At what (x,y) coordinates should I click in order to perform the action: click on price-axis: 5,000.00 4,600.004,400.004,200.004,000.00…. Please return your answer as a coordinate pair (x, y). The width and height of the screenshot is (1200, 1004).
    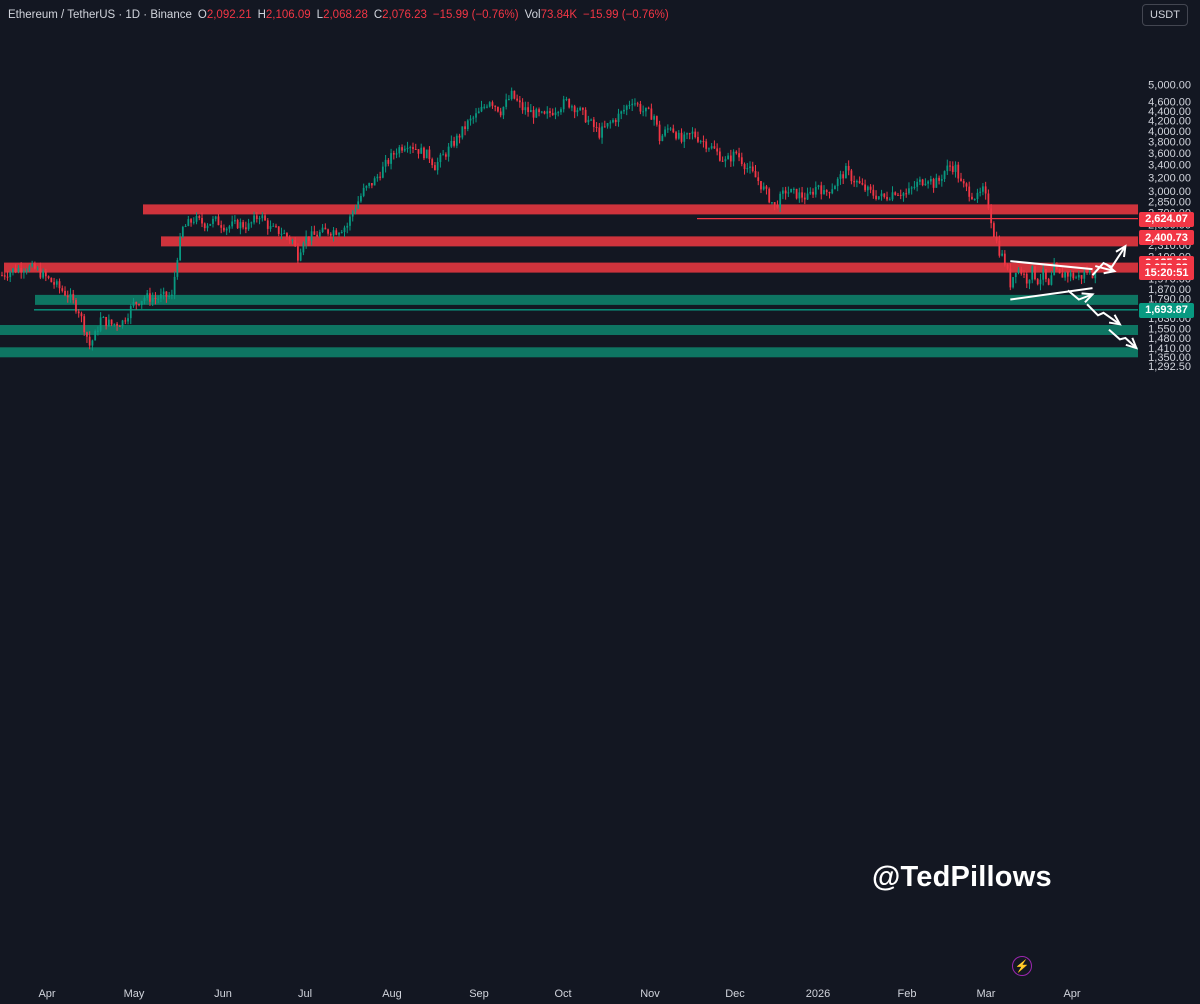
    Looking at the image, I should click on (1169, 226).